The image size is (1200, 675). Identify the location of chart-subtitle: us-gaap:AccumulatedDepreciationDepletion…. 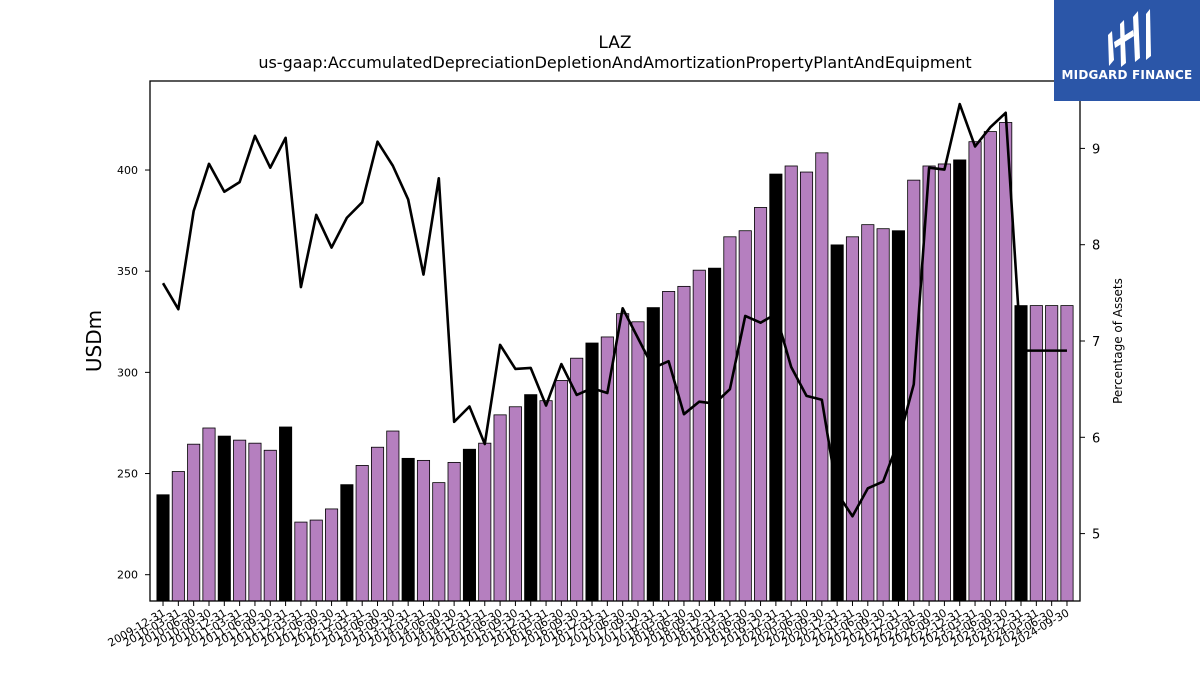
(614, 62).